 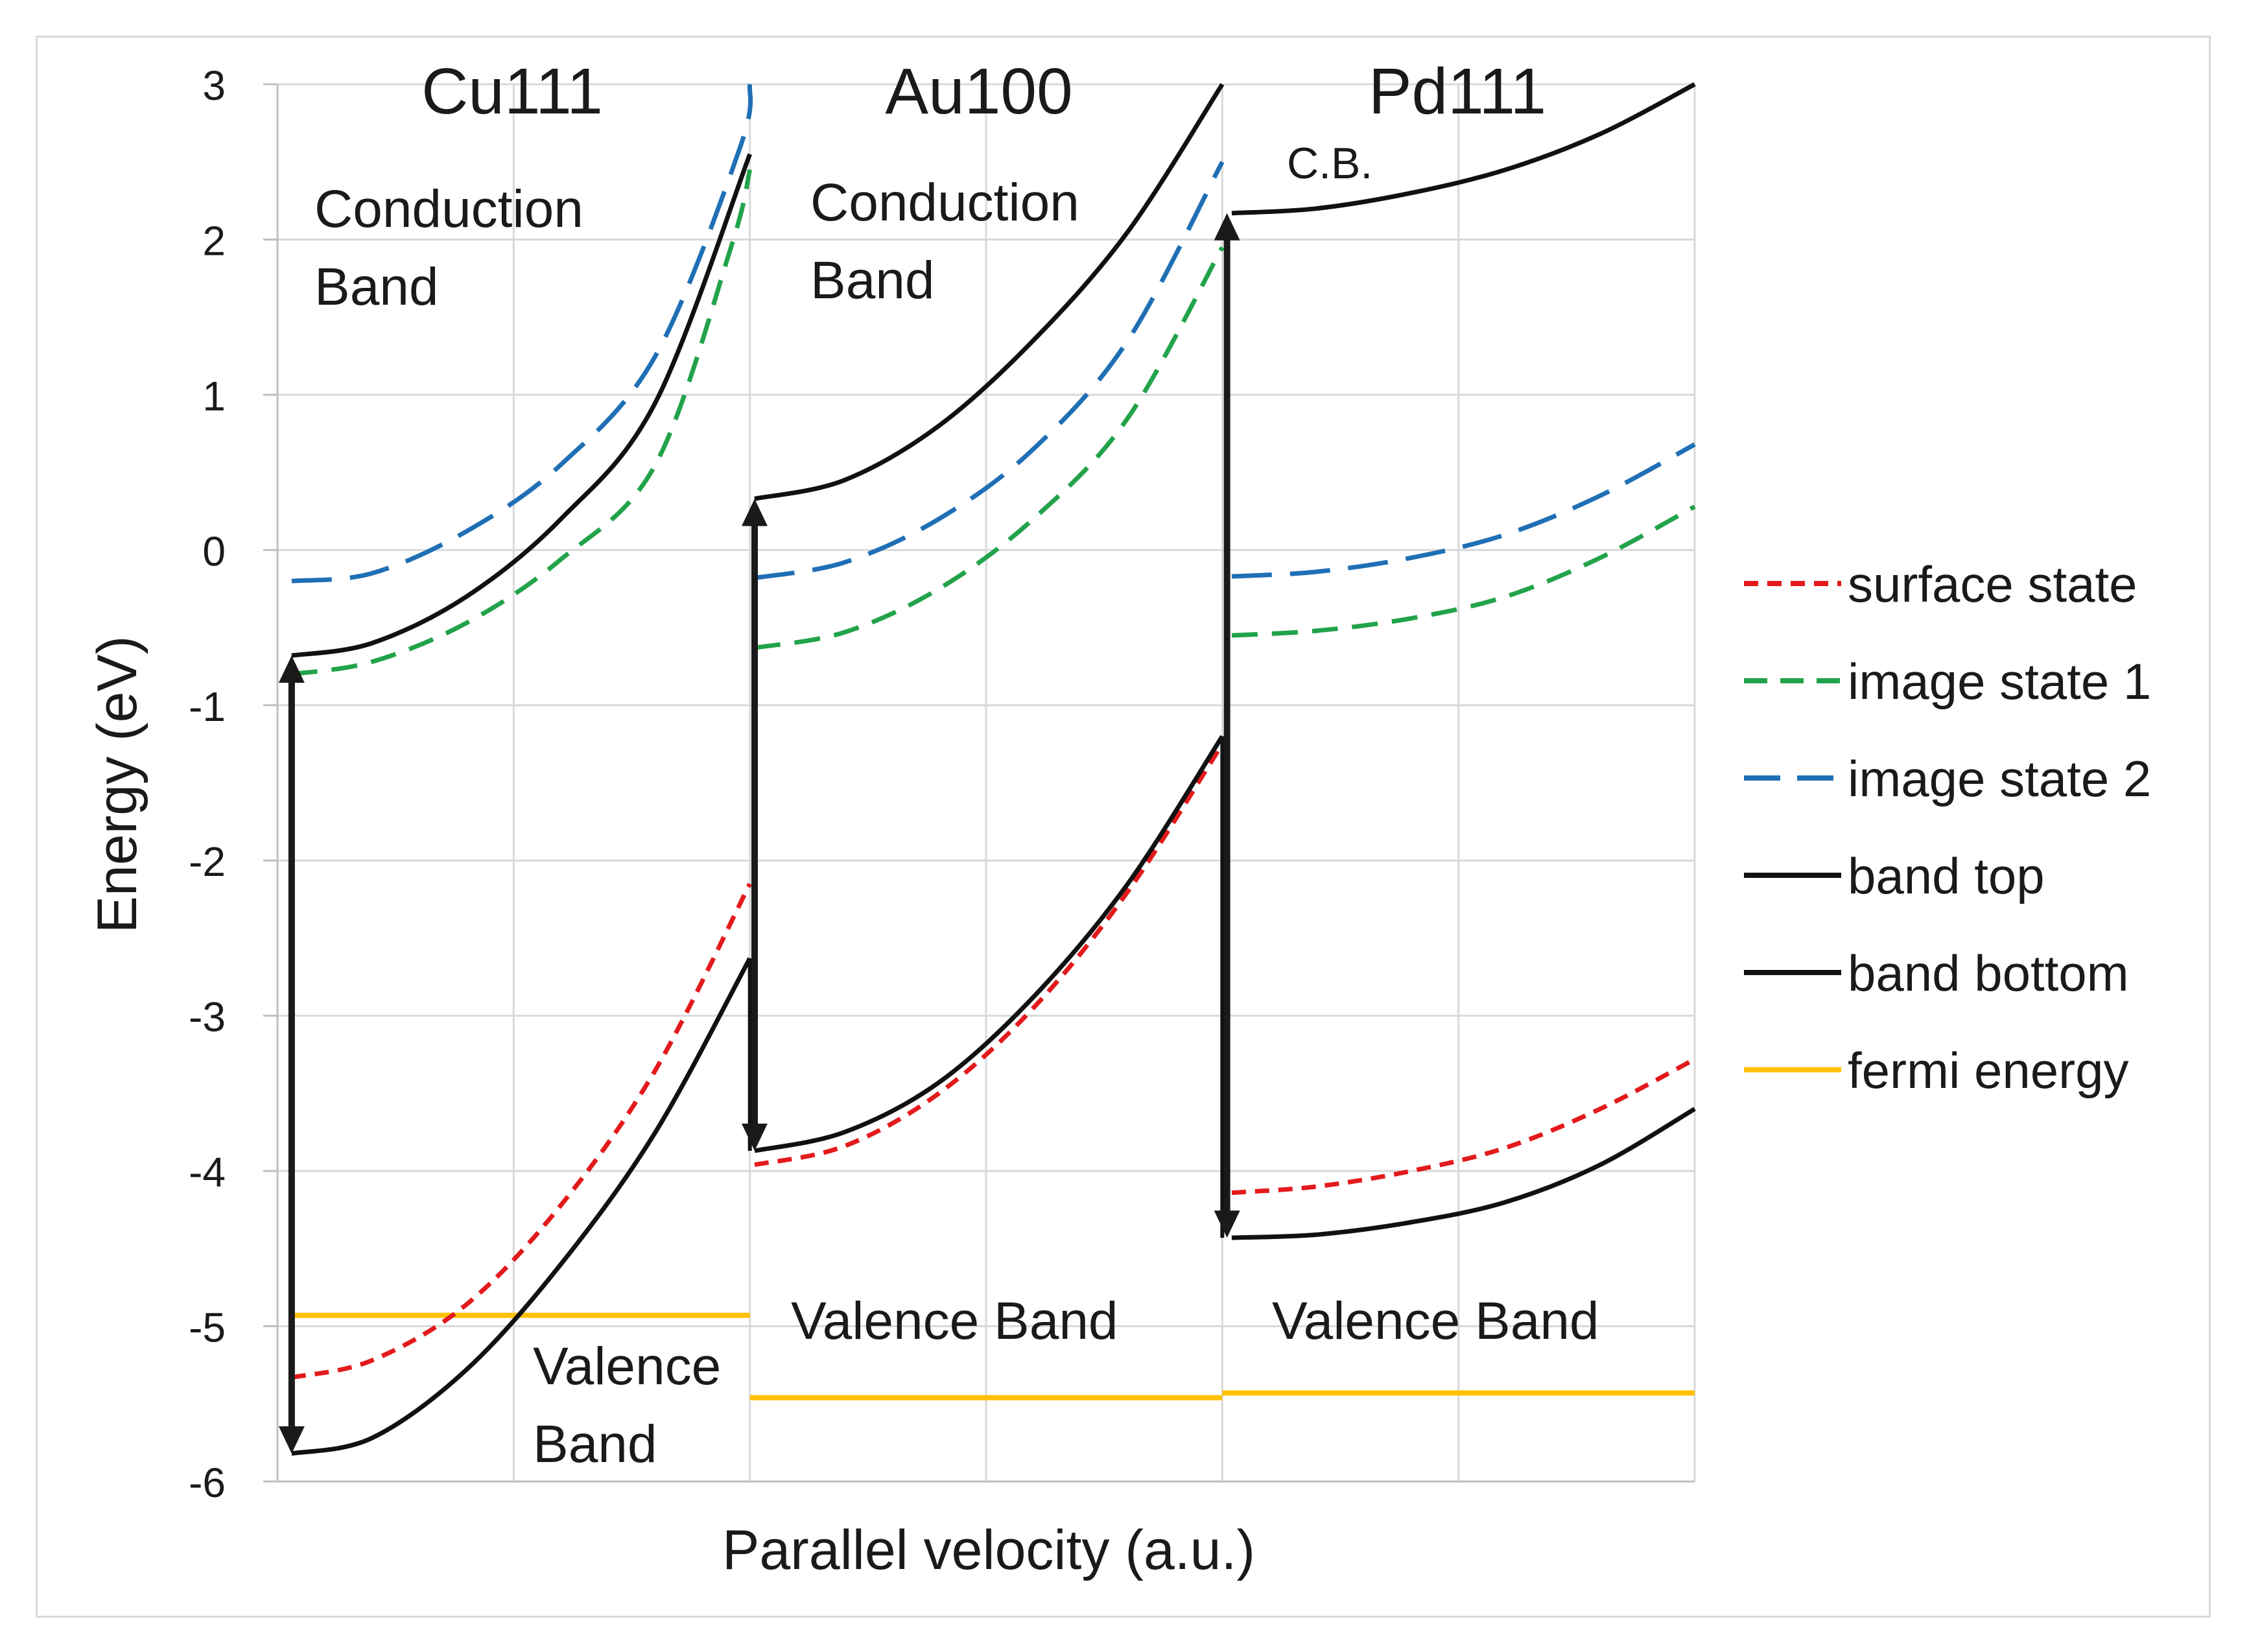 I want to click on legend-label-image-state-2: image state 2, so click(x=1999, y=779).